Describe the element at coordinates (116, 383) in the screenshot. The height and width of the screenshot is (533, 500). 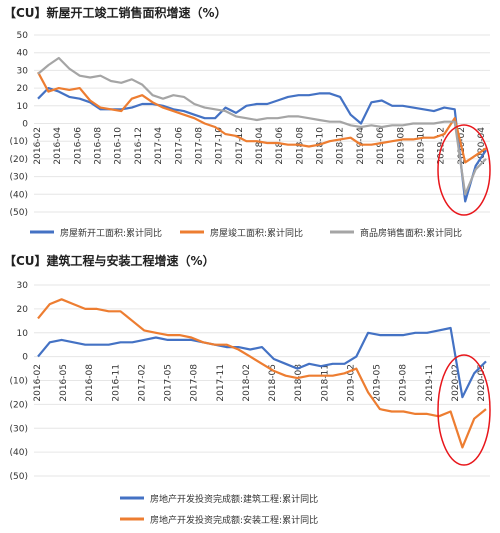
I see `x-tick-label: 2016-11` at that location.